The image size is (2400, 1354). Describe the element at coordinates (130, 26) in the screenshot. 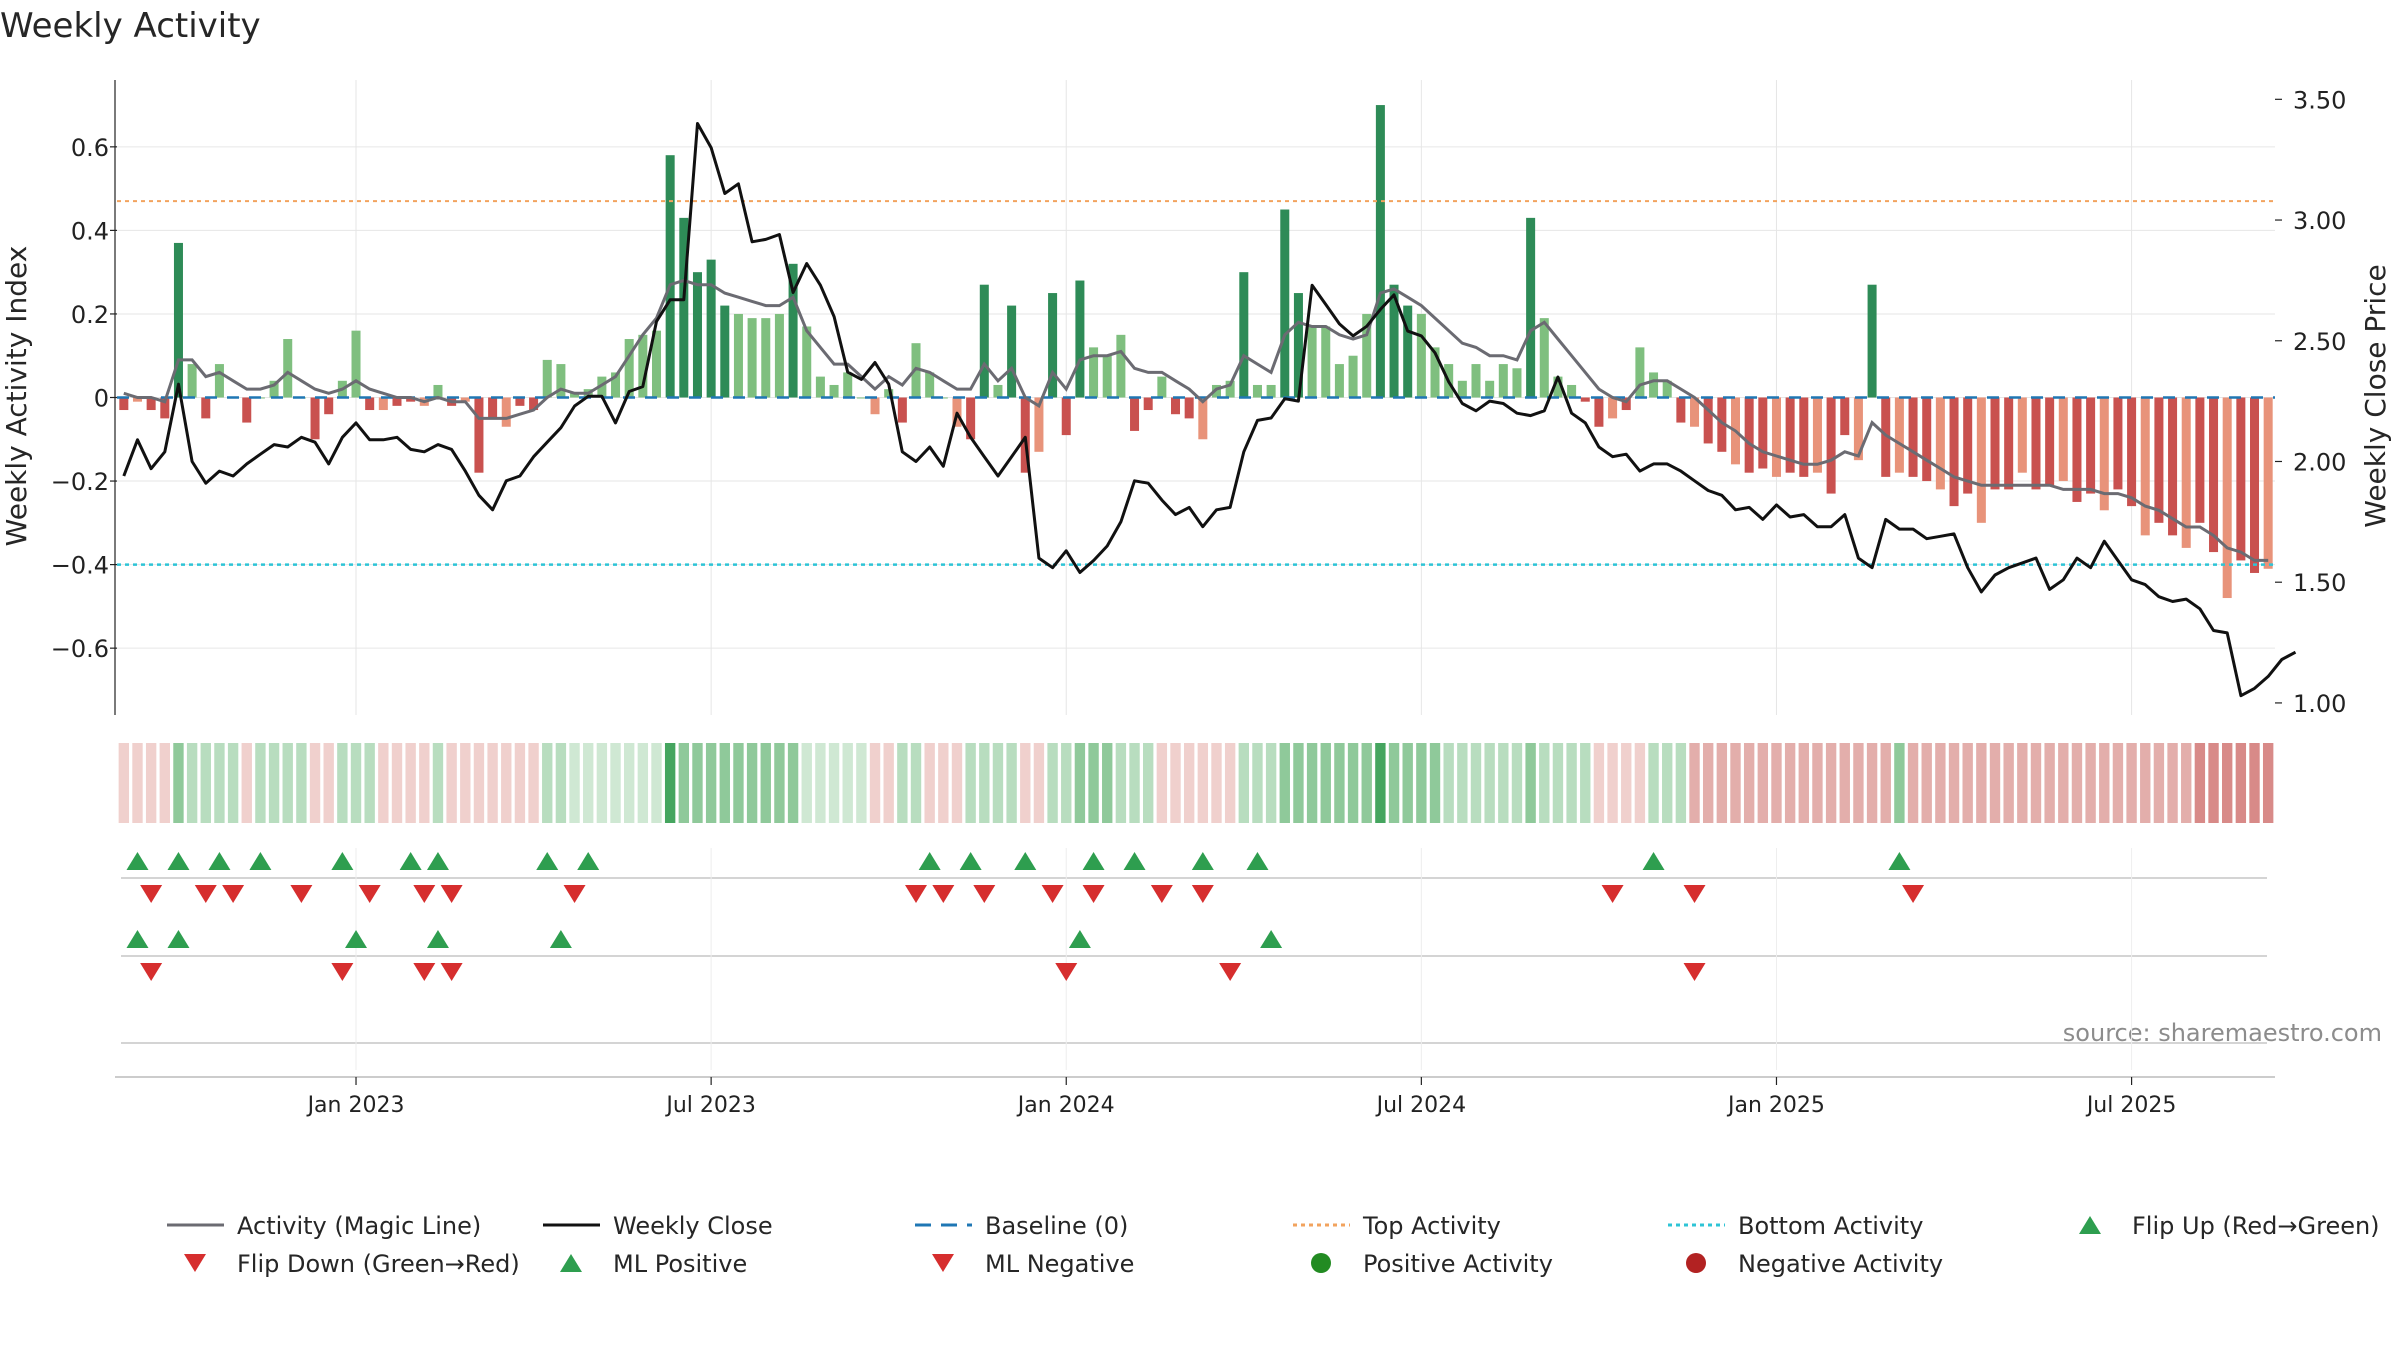

I see `chart-title: Weekly Activity` at that location.